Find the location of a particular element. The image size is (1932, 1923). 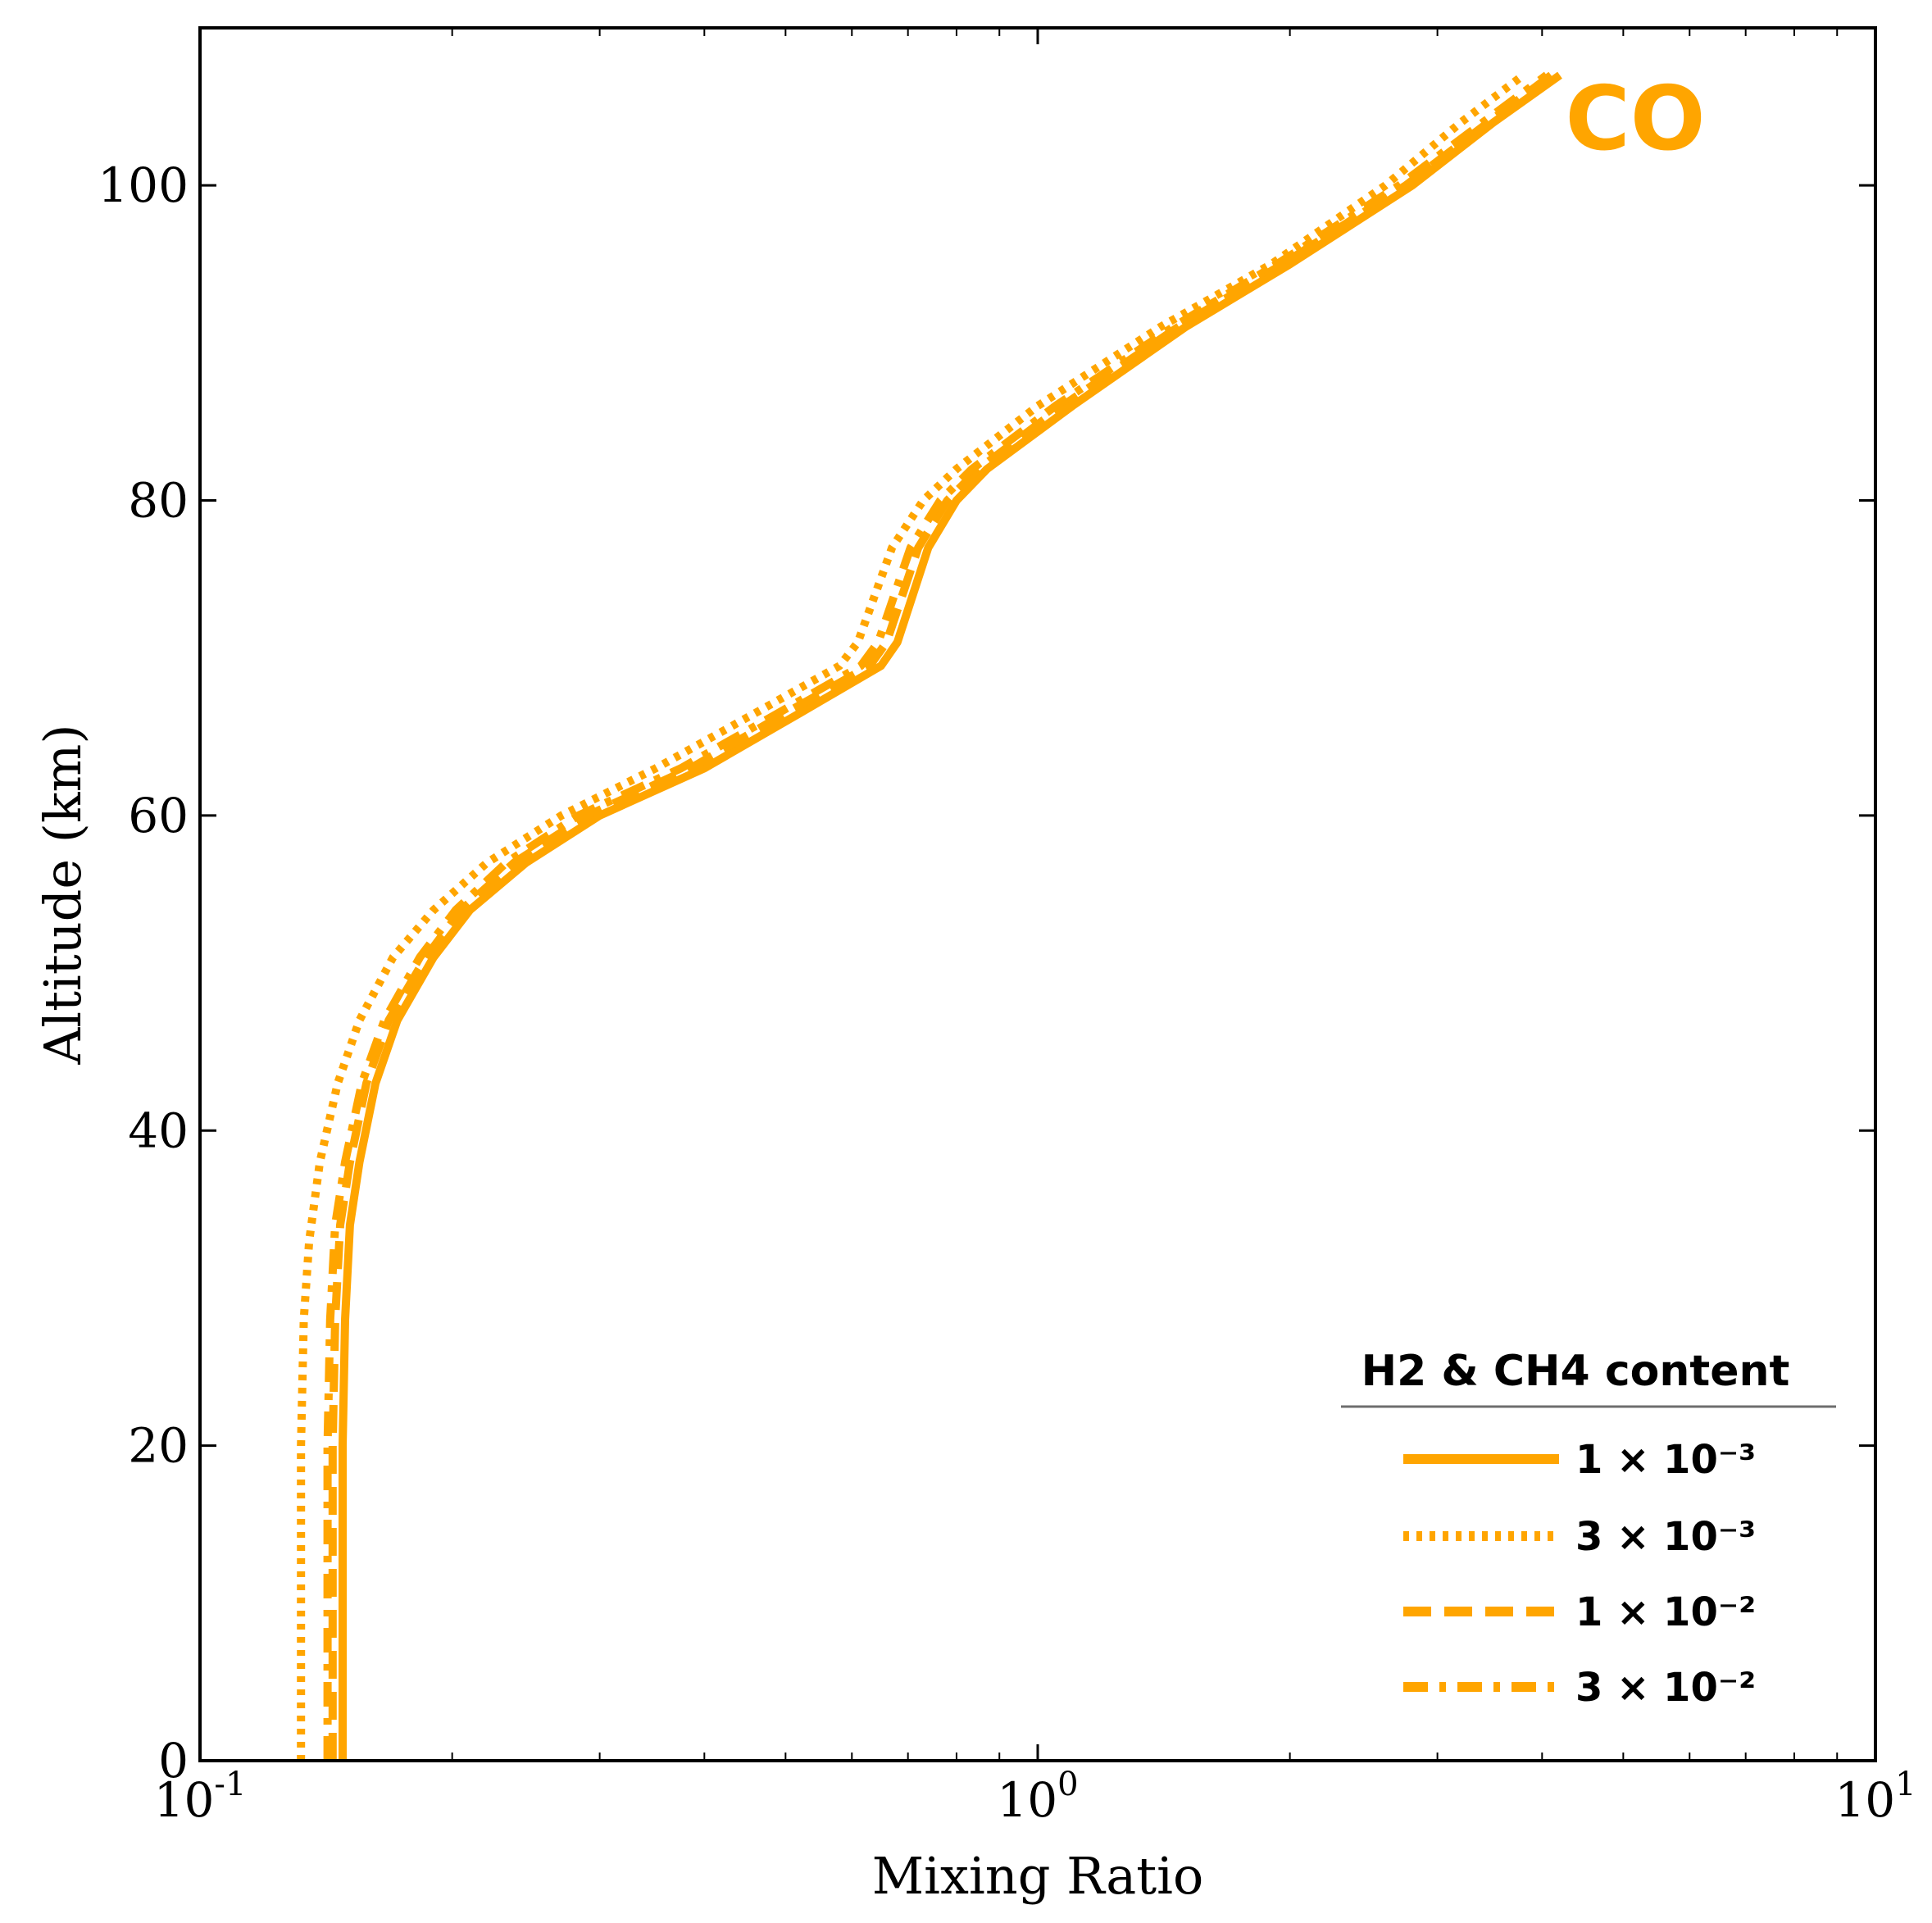

y-tick-label: 60 is located at coordinates (158, 815).